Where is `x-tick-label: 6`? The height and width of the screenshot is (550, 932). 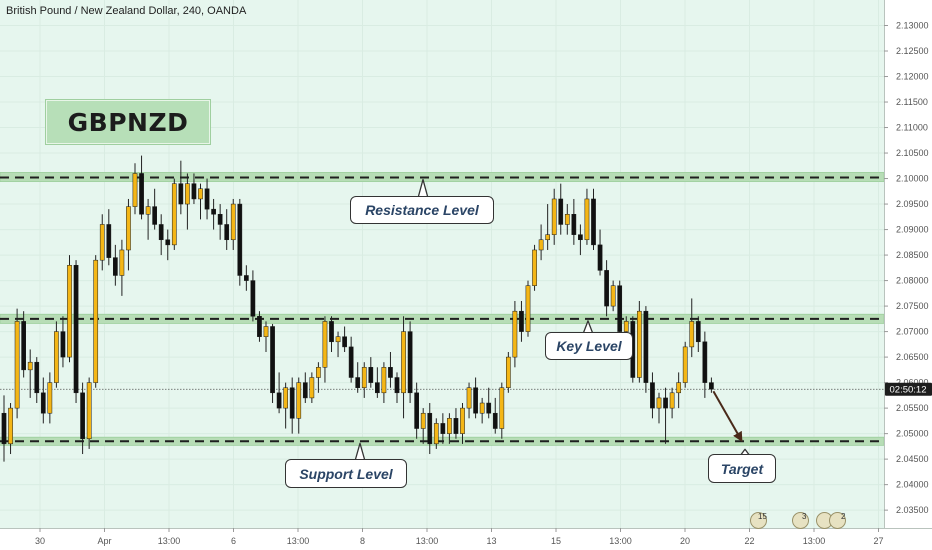 x-tick-label: 6 is located at coordinates (233, 541).